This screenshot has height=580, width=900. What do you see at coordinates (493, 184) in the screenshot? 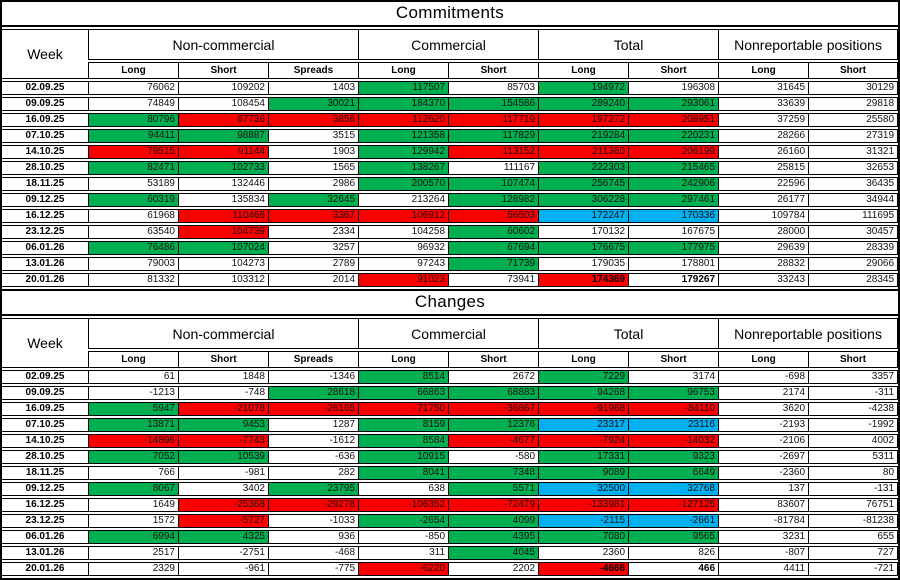
I see `value-cell: 107474` at bounding box center [493, 184].